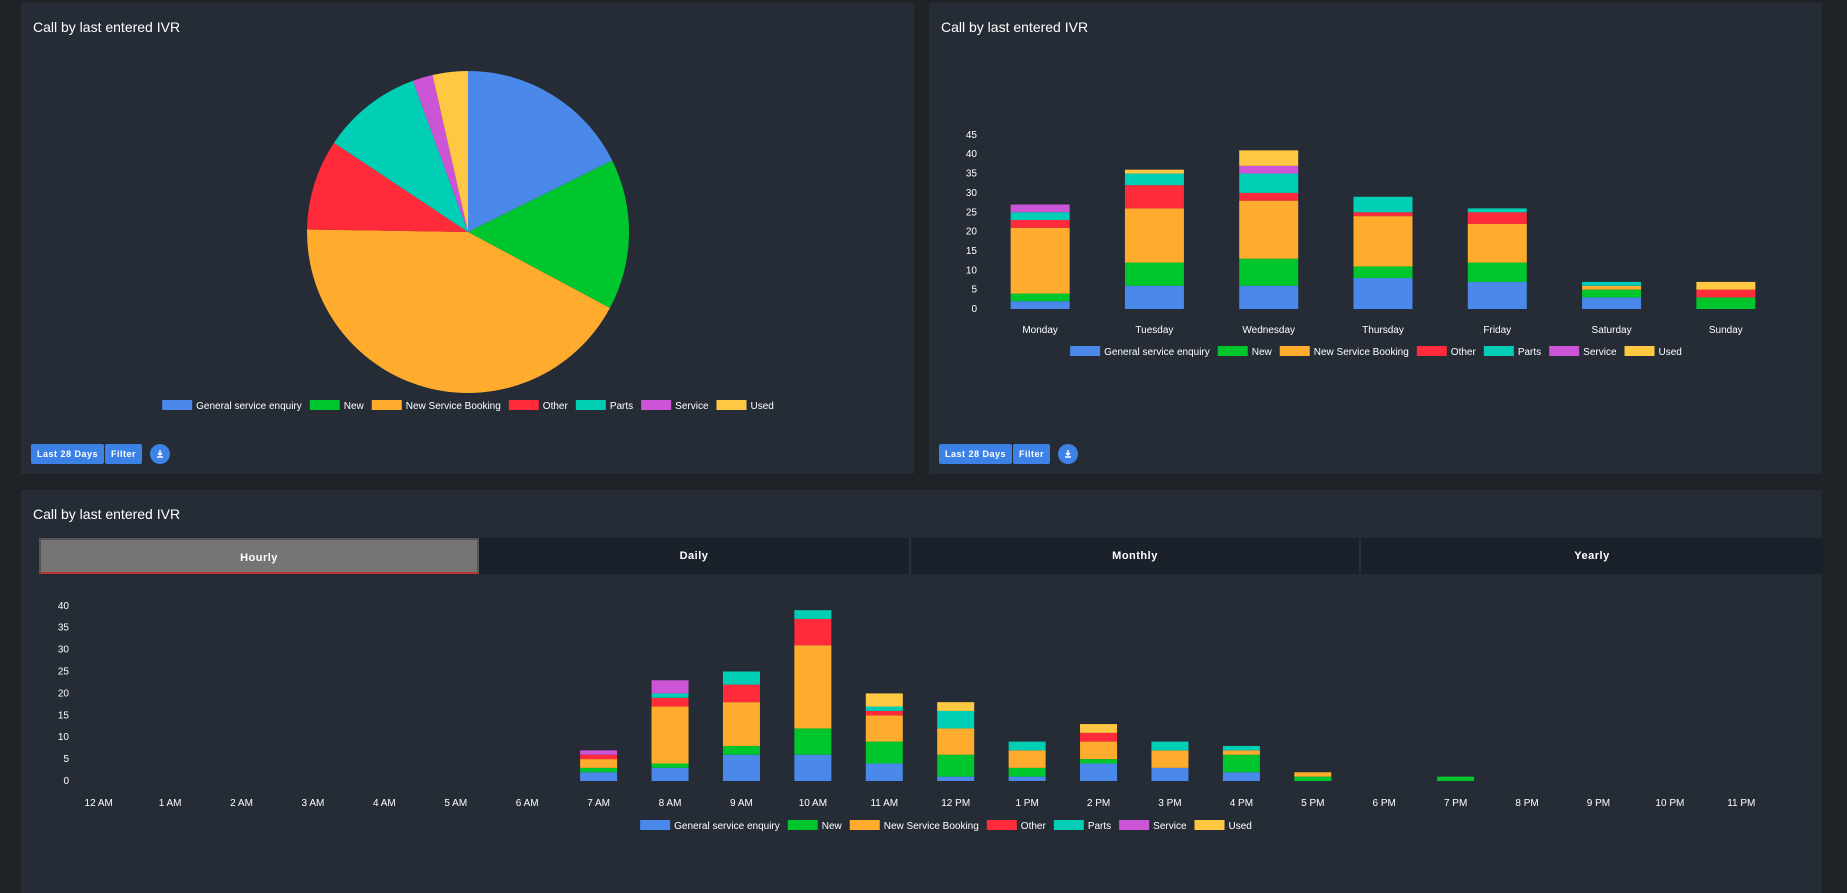 This screenshot has width=1847, height=893. What do you see at coordinates (1612, 330) in the screenshot?
I see `x-tick-label: Saturday` at bounding box center [1612, 330].